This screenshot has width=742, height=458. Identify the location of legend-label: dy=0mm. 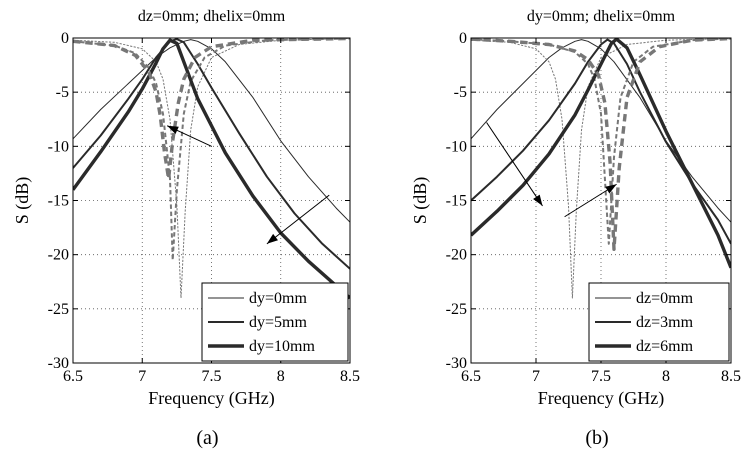
(278, 298).